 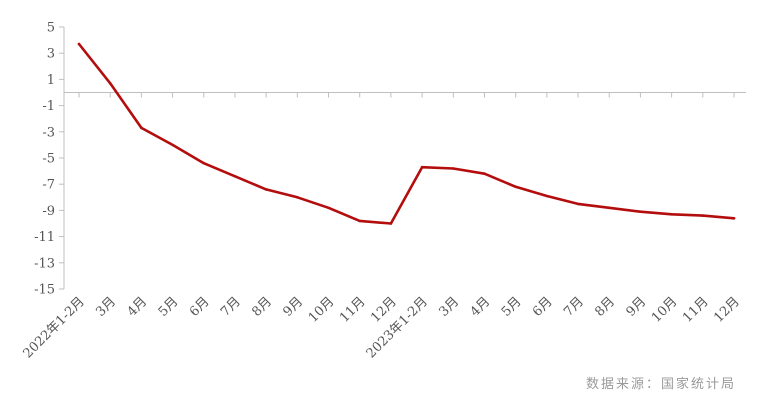 What do you see at coordinates (48, 211) in the screenshot?
I see `y-tick-label: -9` at bounding box center [48, 211].